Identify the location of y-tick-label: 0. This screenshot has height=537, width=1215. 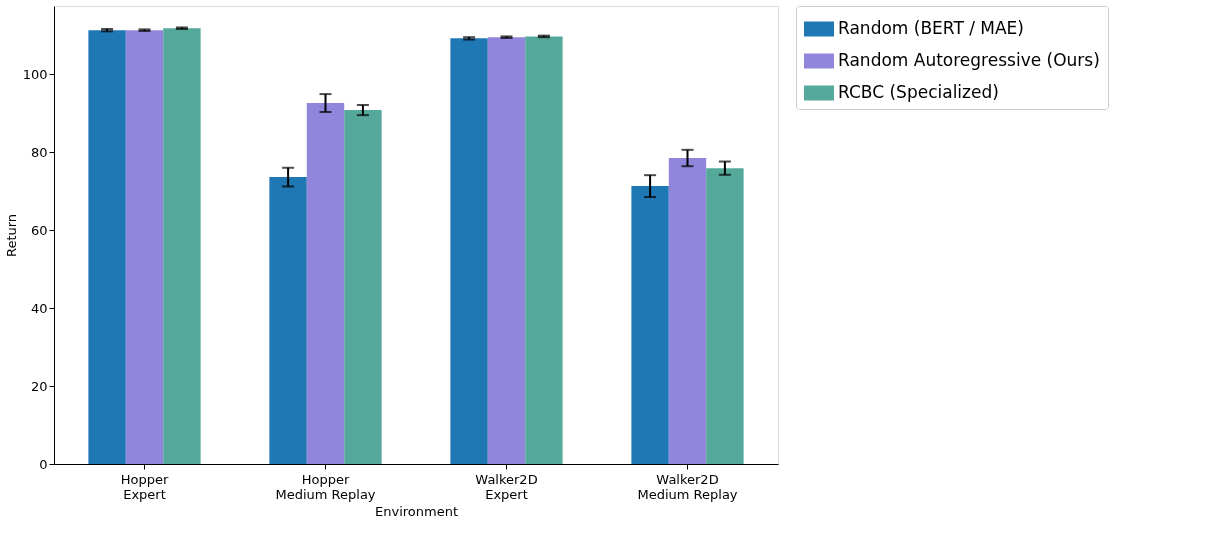
(43, 464).